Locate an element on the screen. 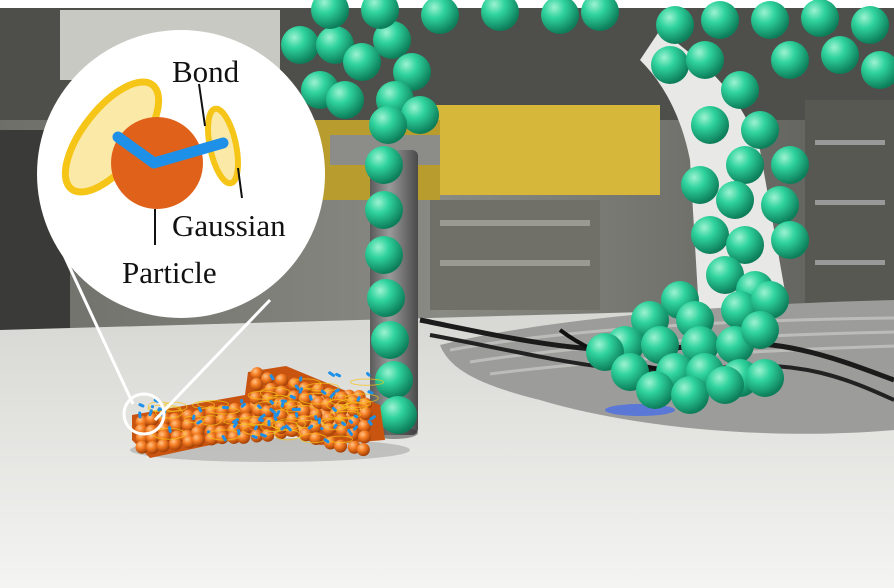 Image resolution: width=894 pixels, height=588 pixels. label-bond: Bond is located at coordinates (206, 71).